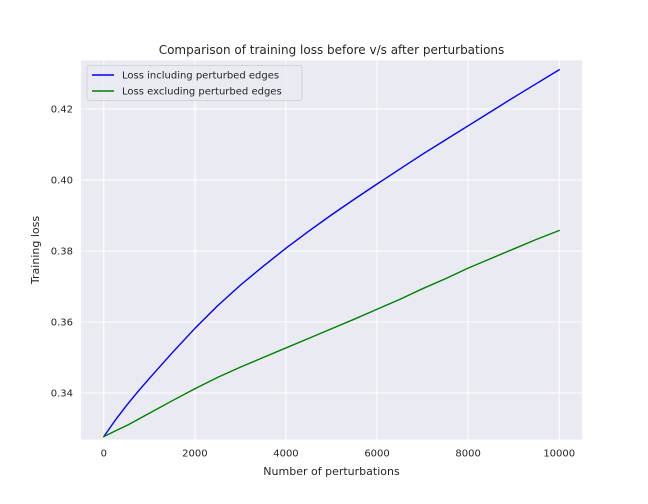 The height and width of the screenshot is (504, 648). Describe the element at coordinates (62, 181) in the screenshot. I see `y-tick-label: 0.40` at that location.